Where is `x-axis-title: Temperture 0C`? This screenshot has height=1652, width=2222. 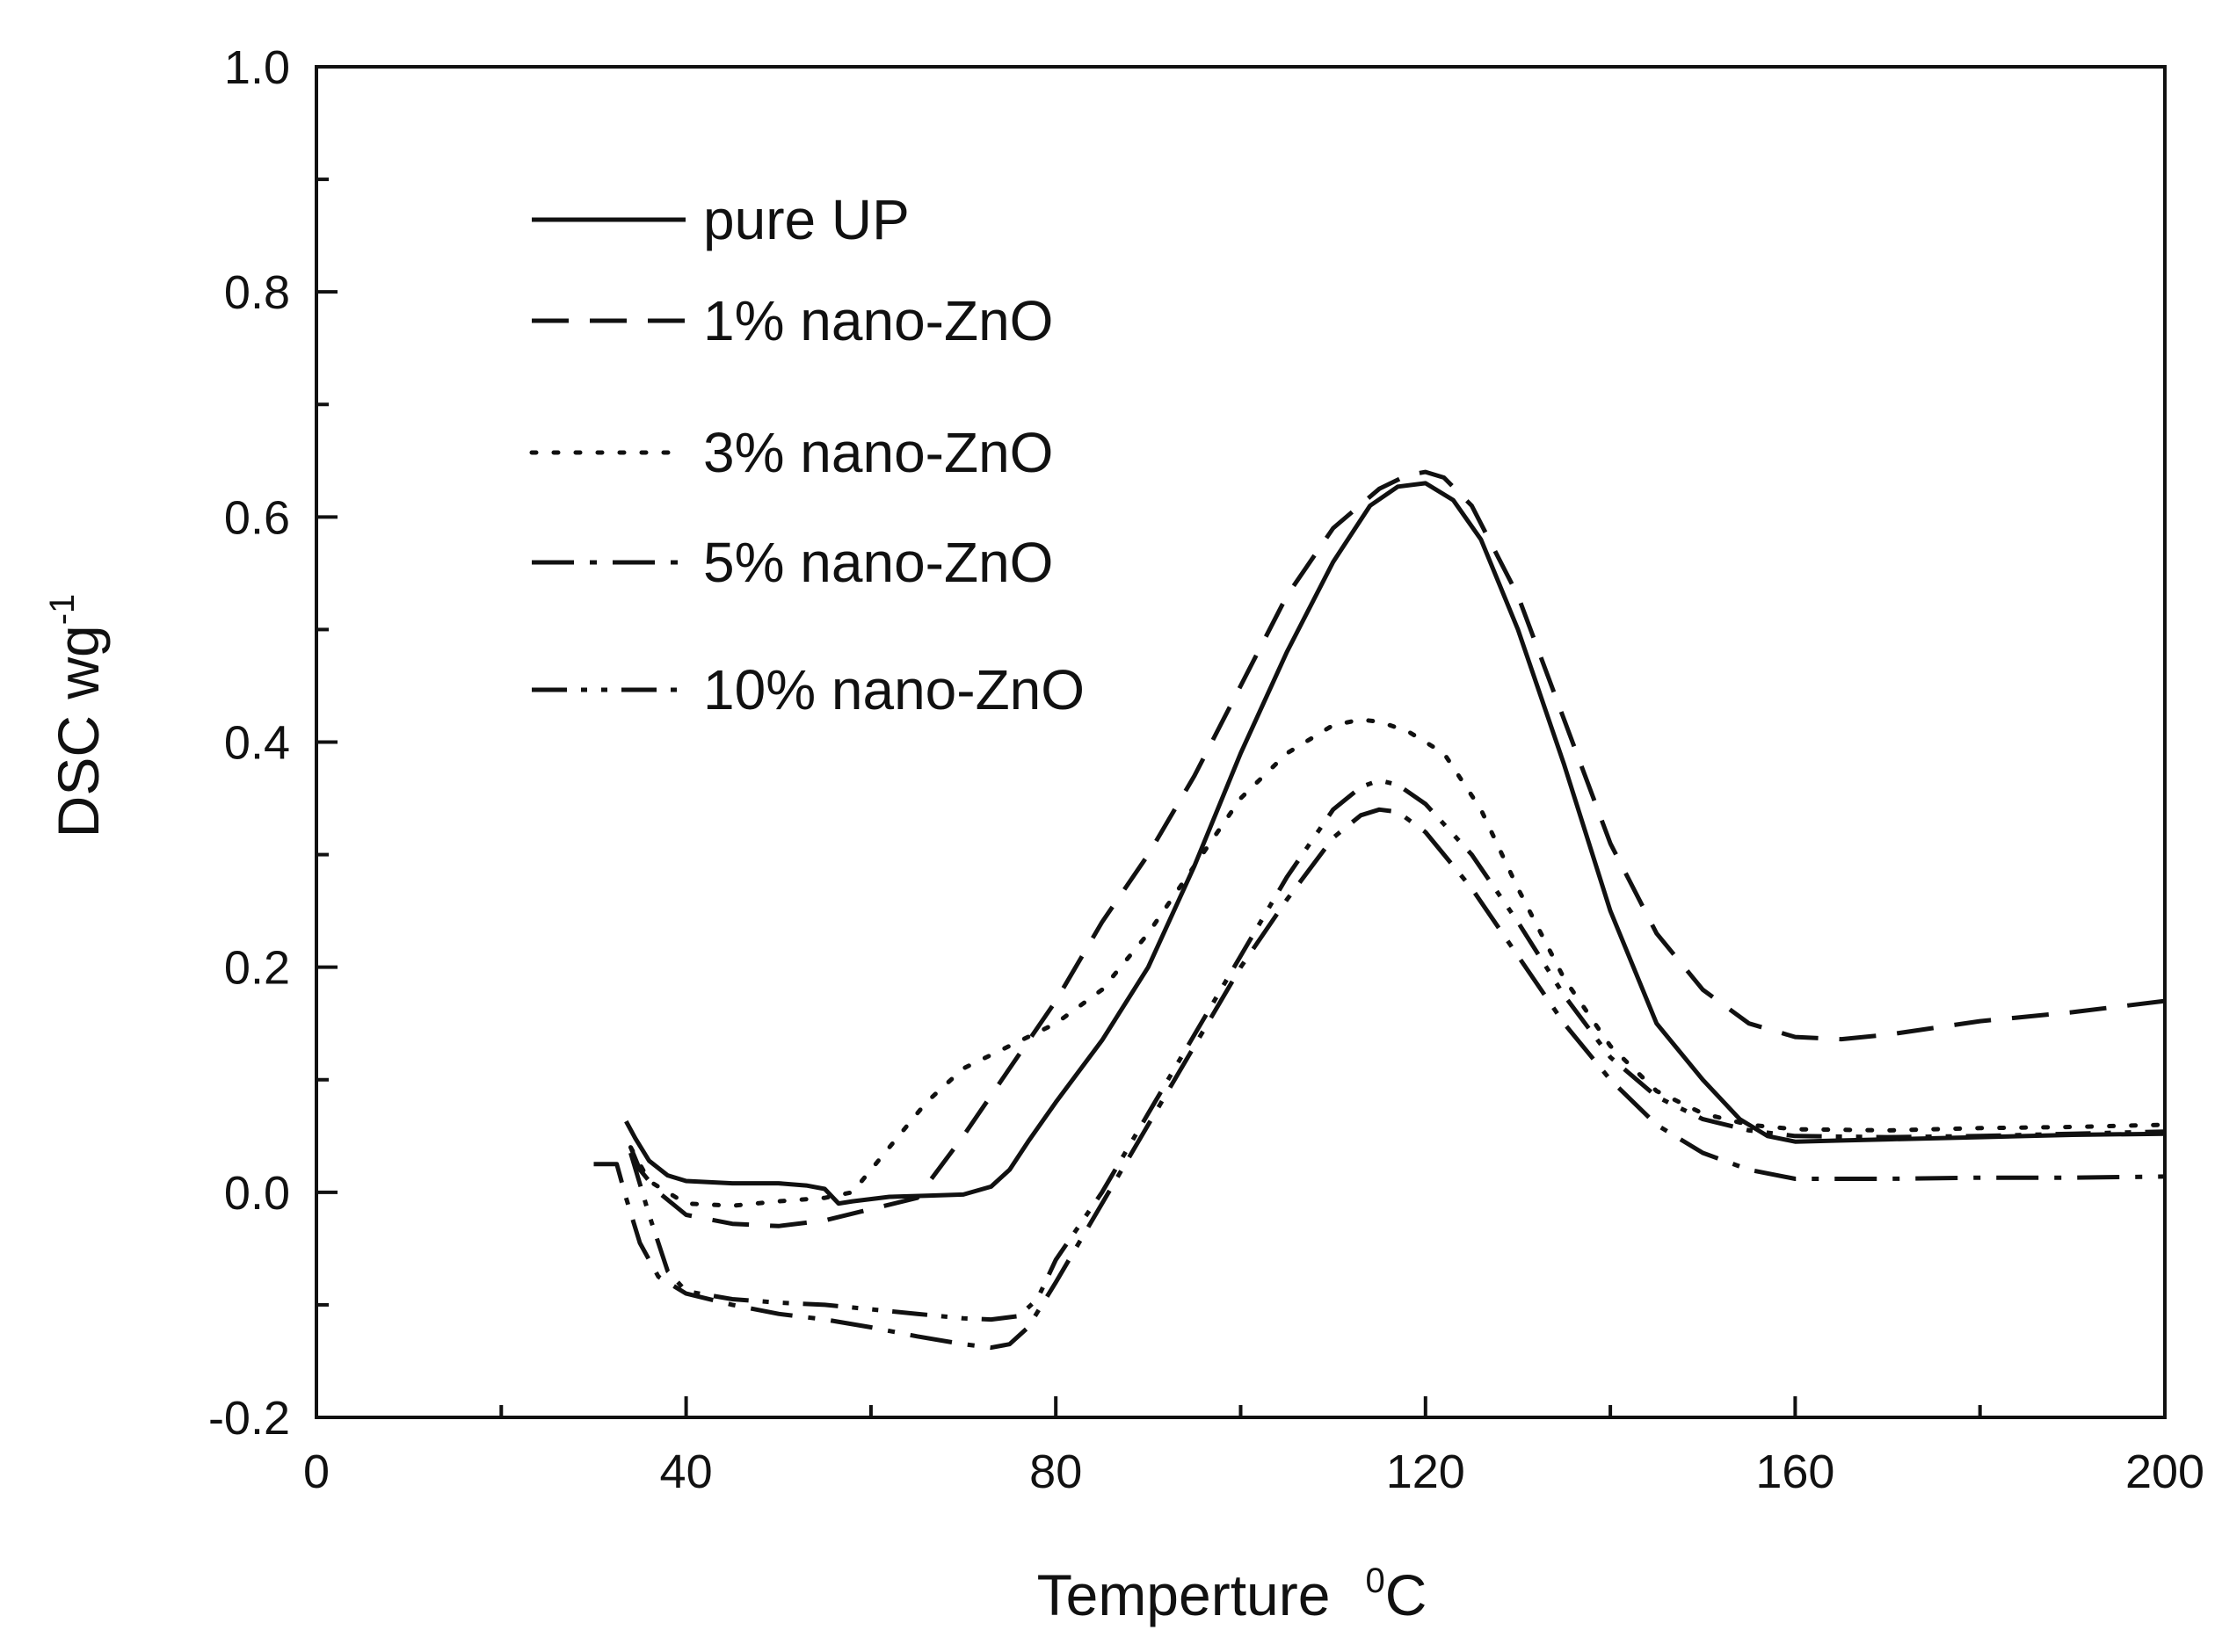 x-axis-title: Temperture 0C is located at coordinates (1232, 1594).